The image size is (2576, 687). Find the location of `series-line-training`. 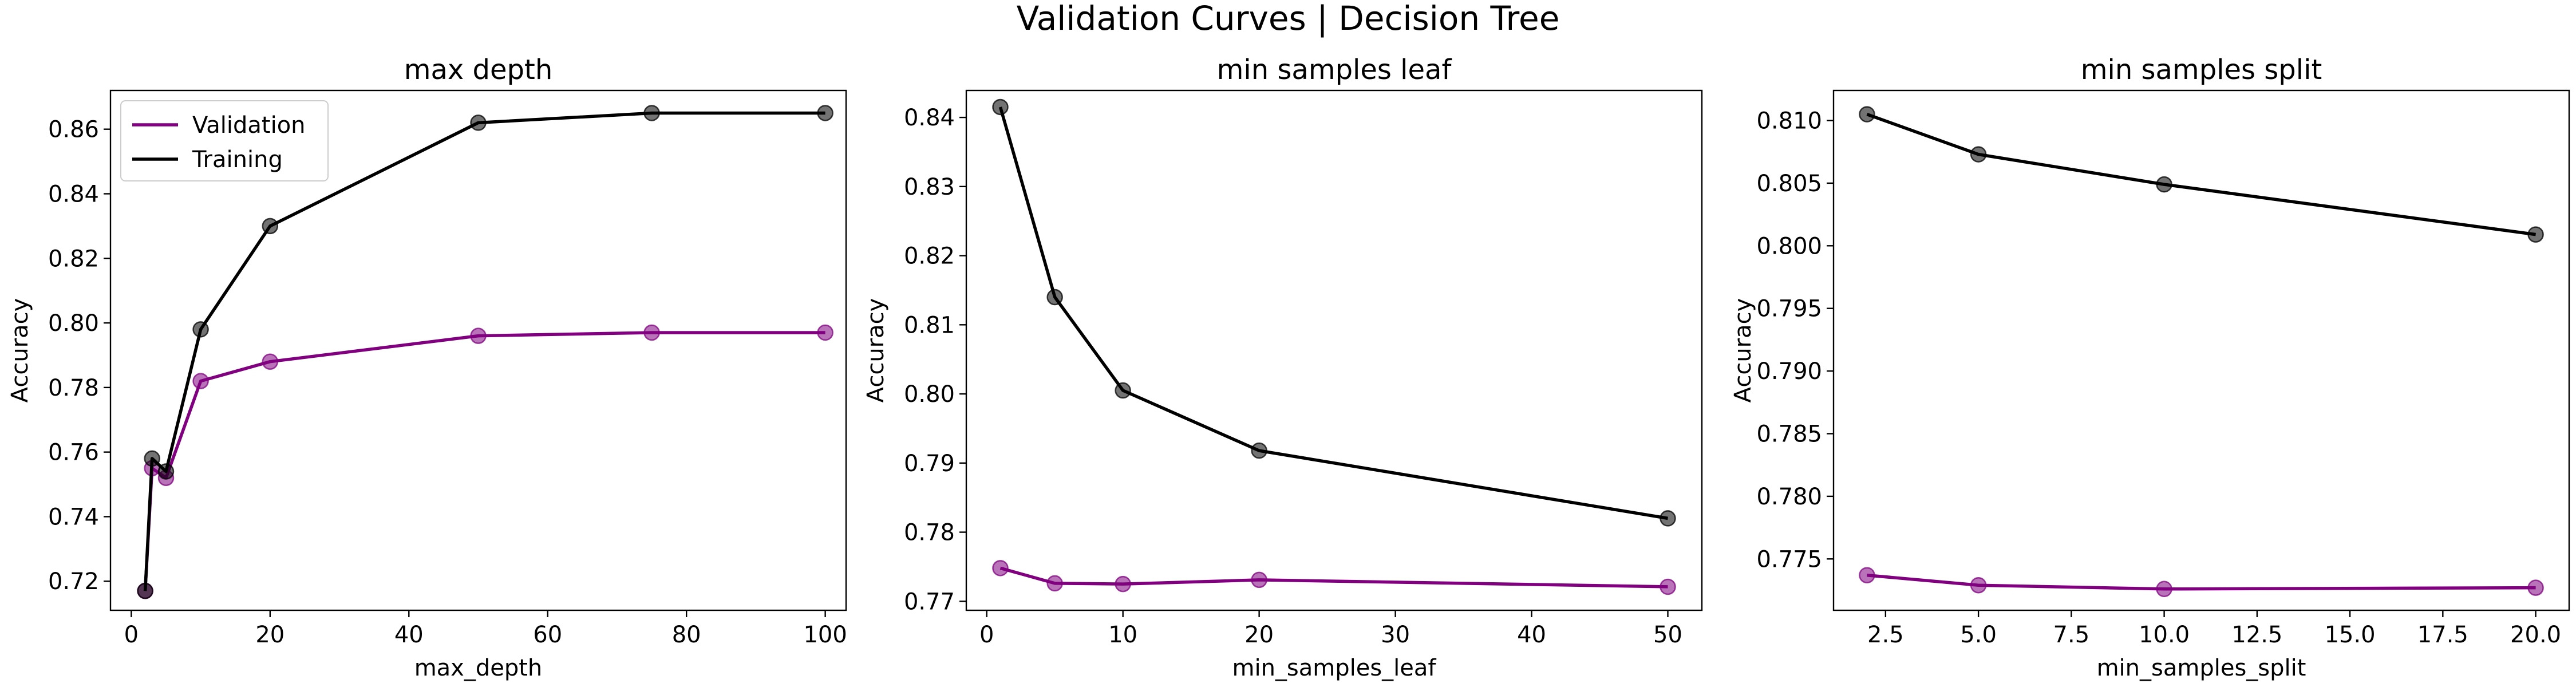

series-line-training is located at coordinates (2201, 175).